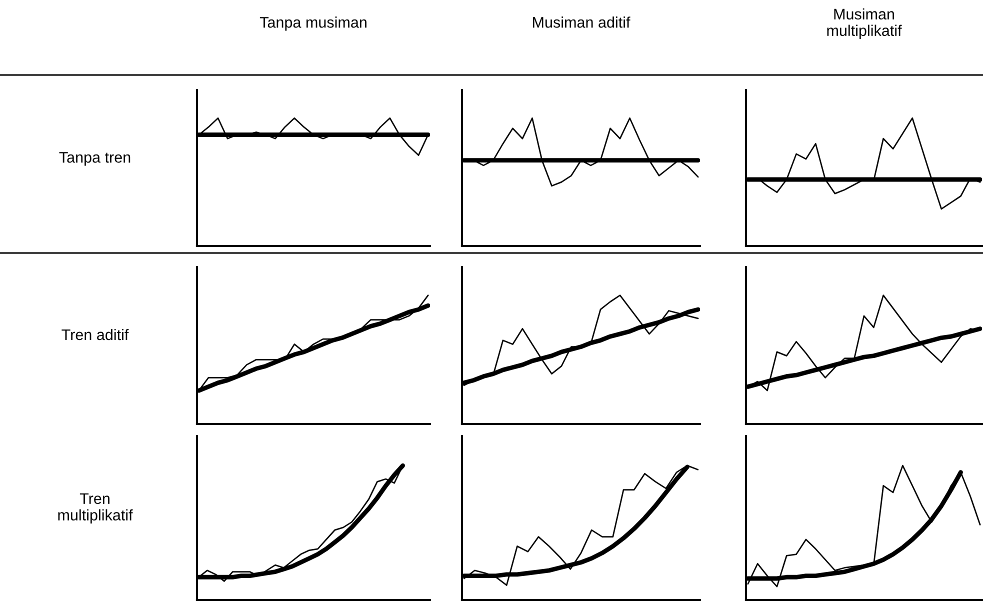  I want to click on y-axis-title: Tanpa tren, so click(94, 159).